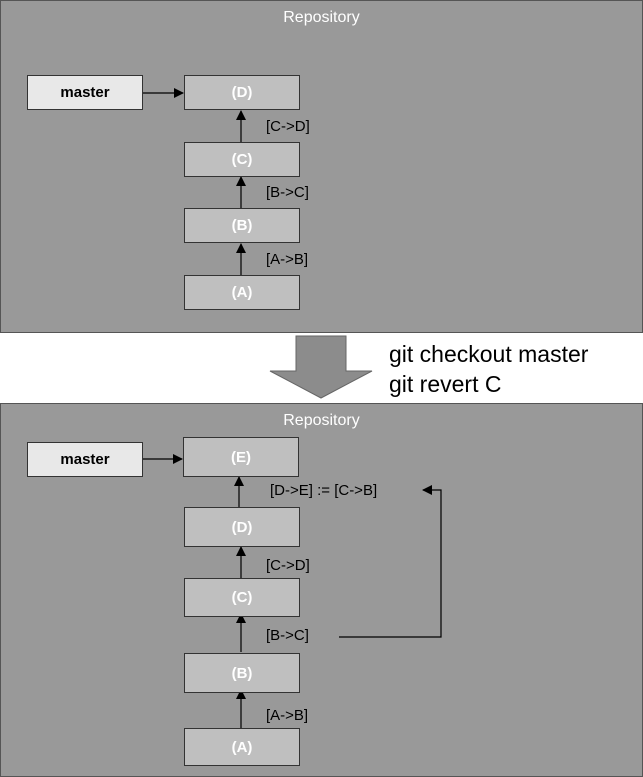  I want to click on reverse-reference-arrow, so click(390, 561).